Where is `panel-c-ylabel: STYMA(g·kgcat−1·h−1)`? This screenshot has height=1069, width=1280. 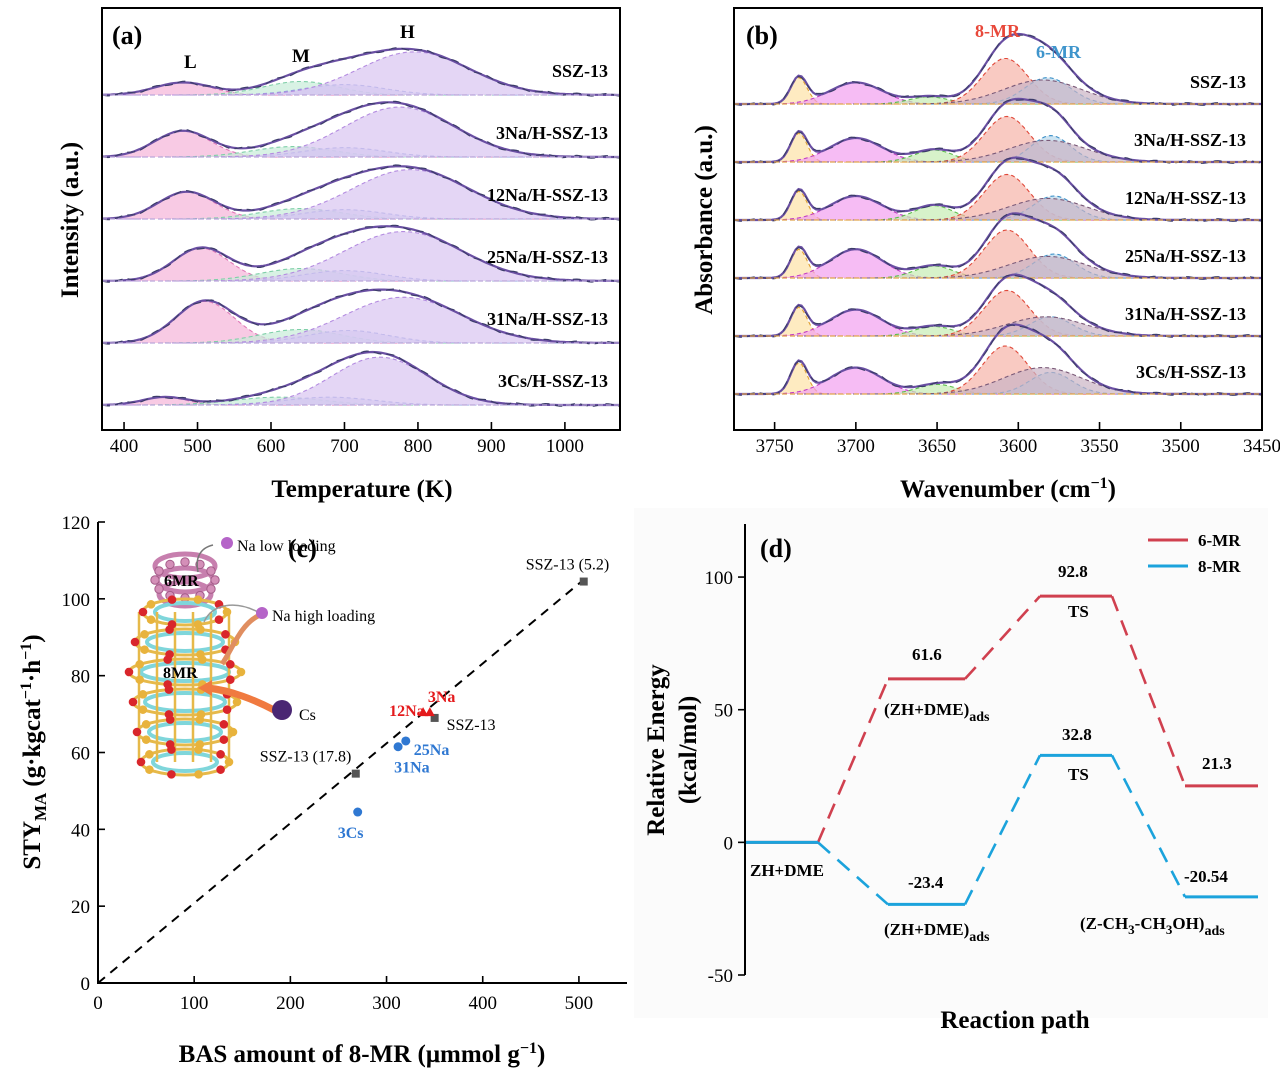 panel-c-ylabel: STYMA(g·kgcat−1·h−1) is located at coordinates (34, 751).